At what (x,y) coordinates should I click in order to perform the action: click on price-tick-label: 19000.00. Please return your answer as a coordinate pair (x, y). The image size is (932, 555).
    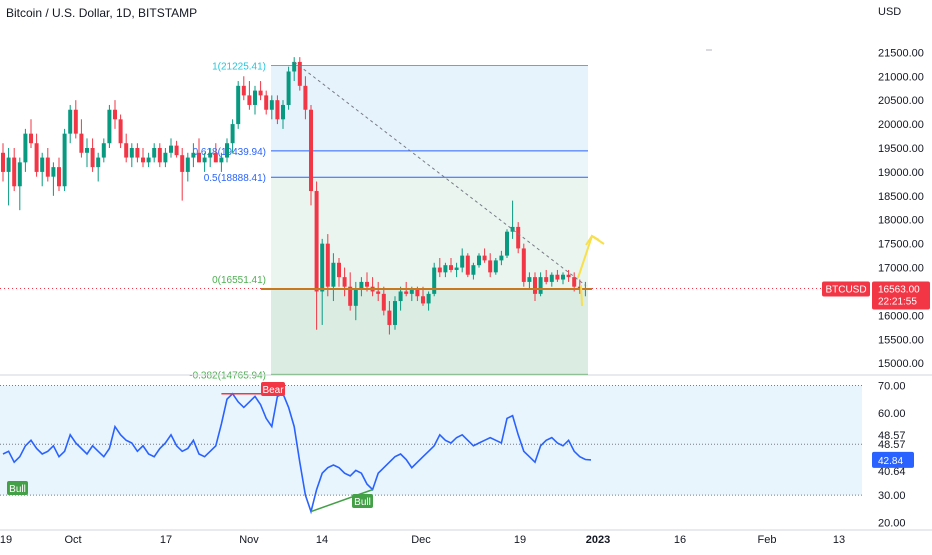
    Looking at the image, I should click on (901, 173).